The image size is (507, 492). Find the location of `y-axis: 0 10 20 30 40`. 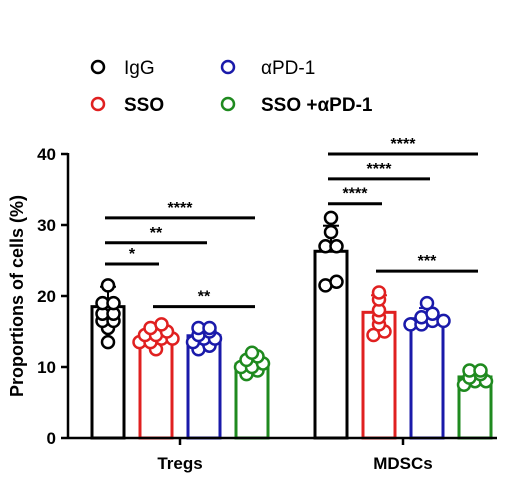

y-axis: 0 10 20 30 40 is located at coordinates (53, 296).